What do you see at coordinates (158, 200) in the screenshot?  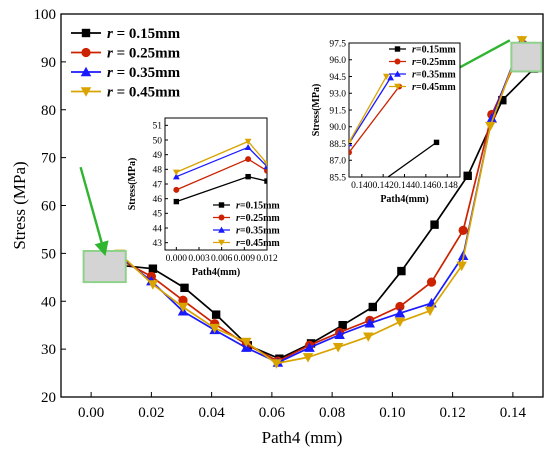 I see `y-tick-label: 46` at bounding box center [158, 200].